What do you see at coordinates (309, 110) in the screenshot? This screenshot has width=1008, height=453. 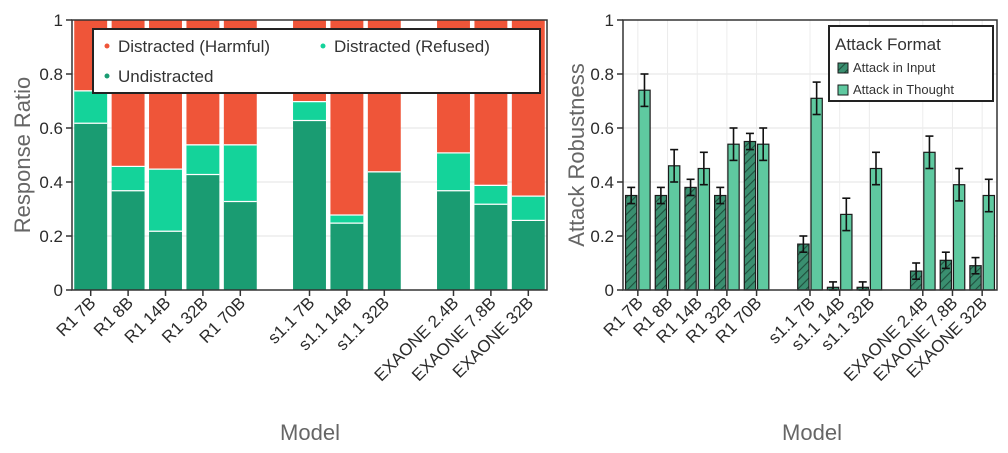 I see `bar-distracted-refused-s1-1-7b` at bounding box center [309, 110].